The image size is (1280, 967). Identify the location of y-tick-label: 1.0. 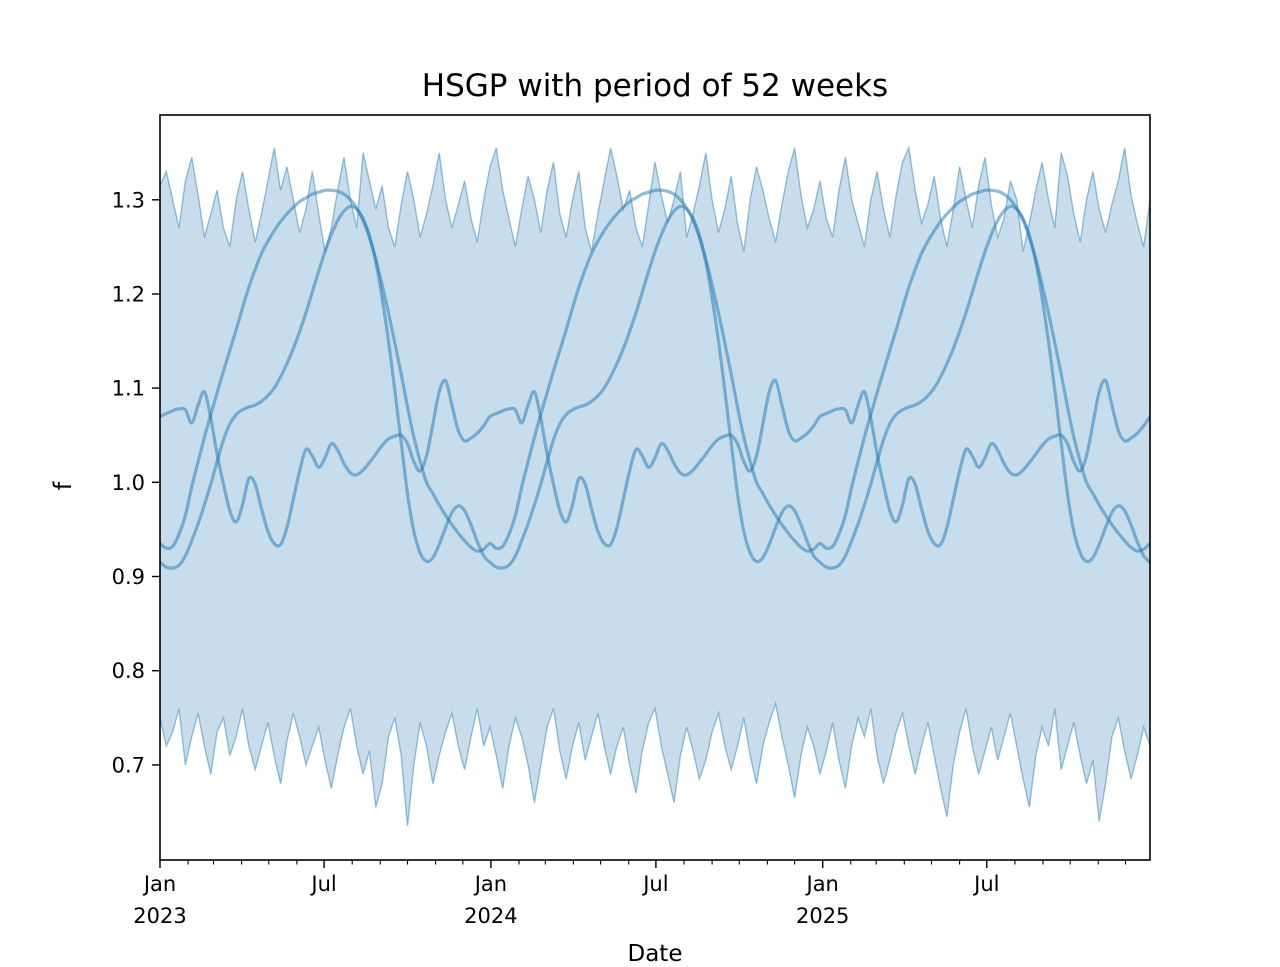
(128, 483).